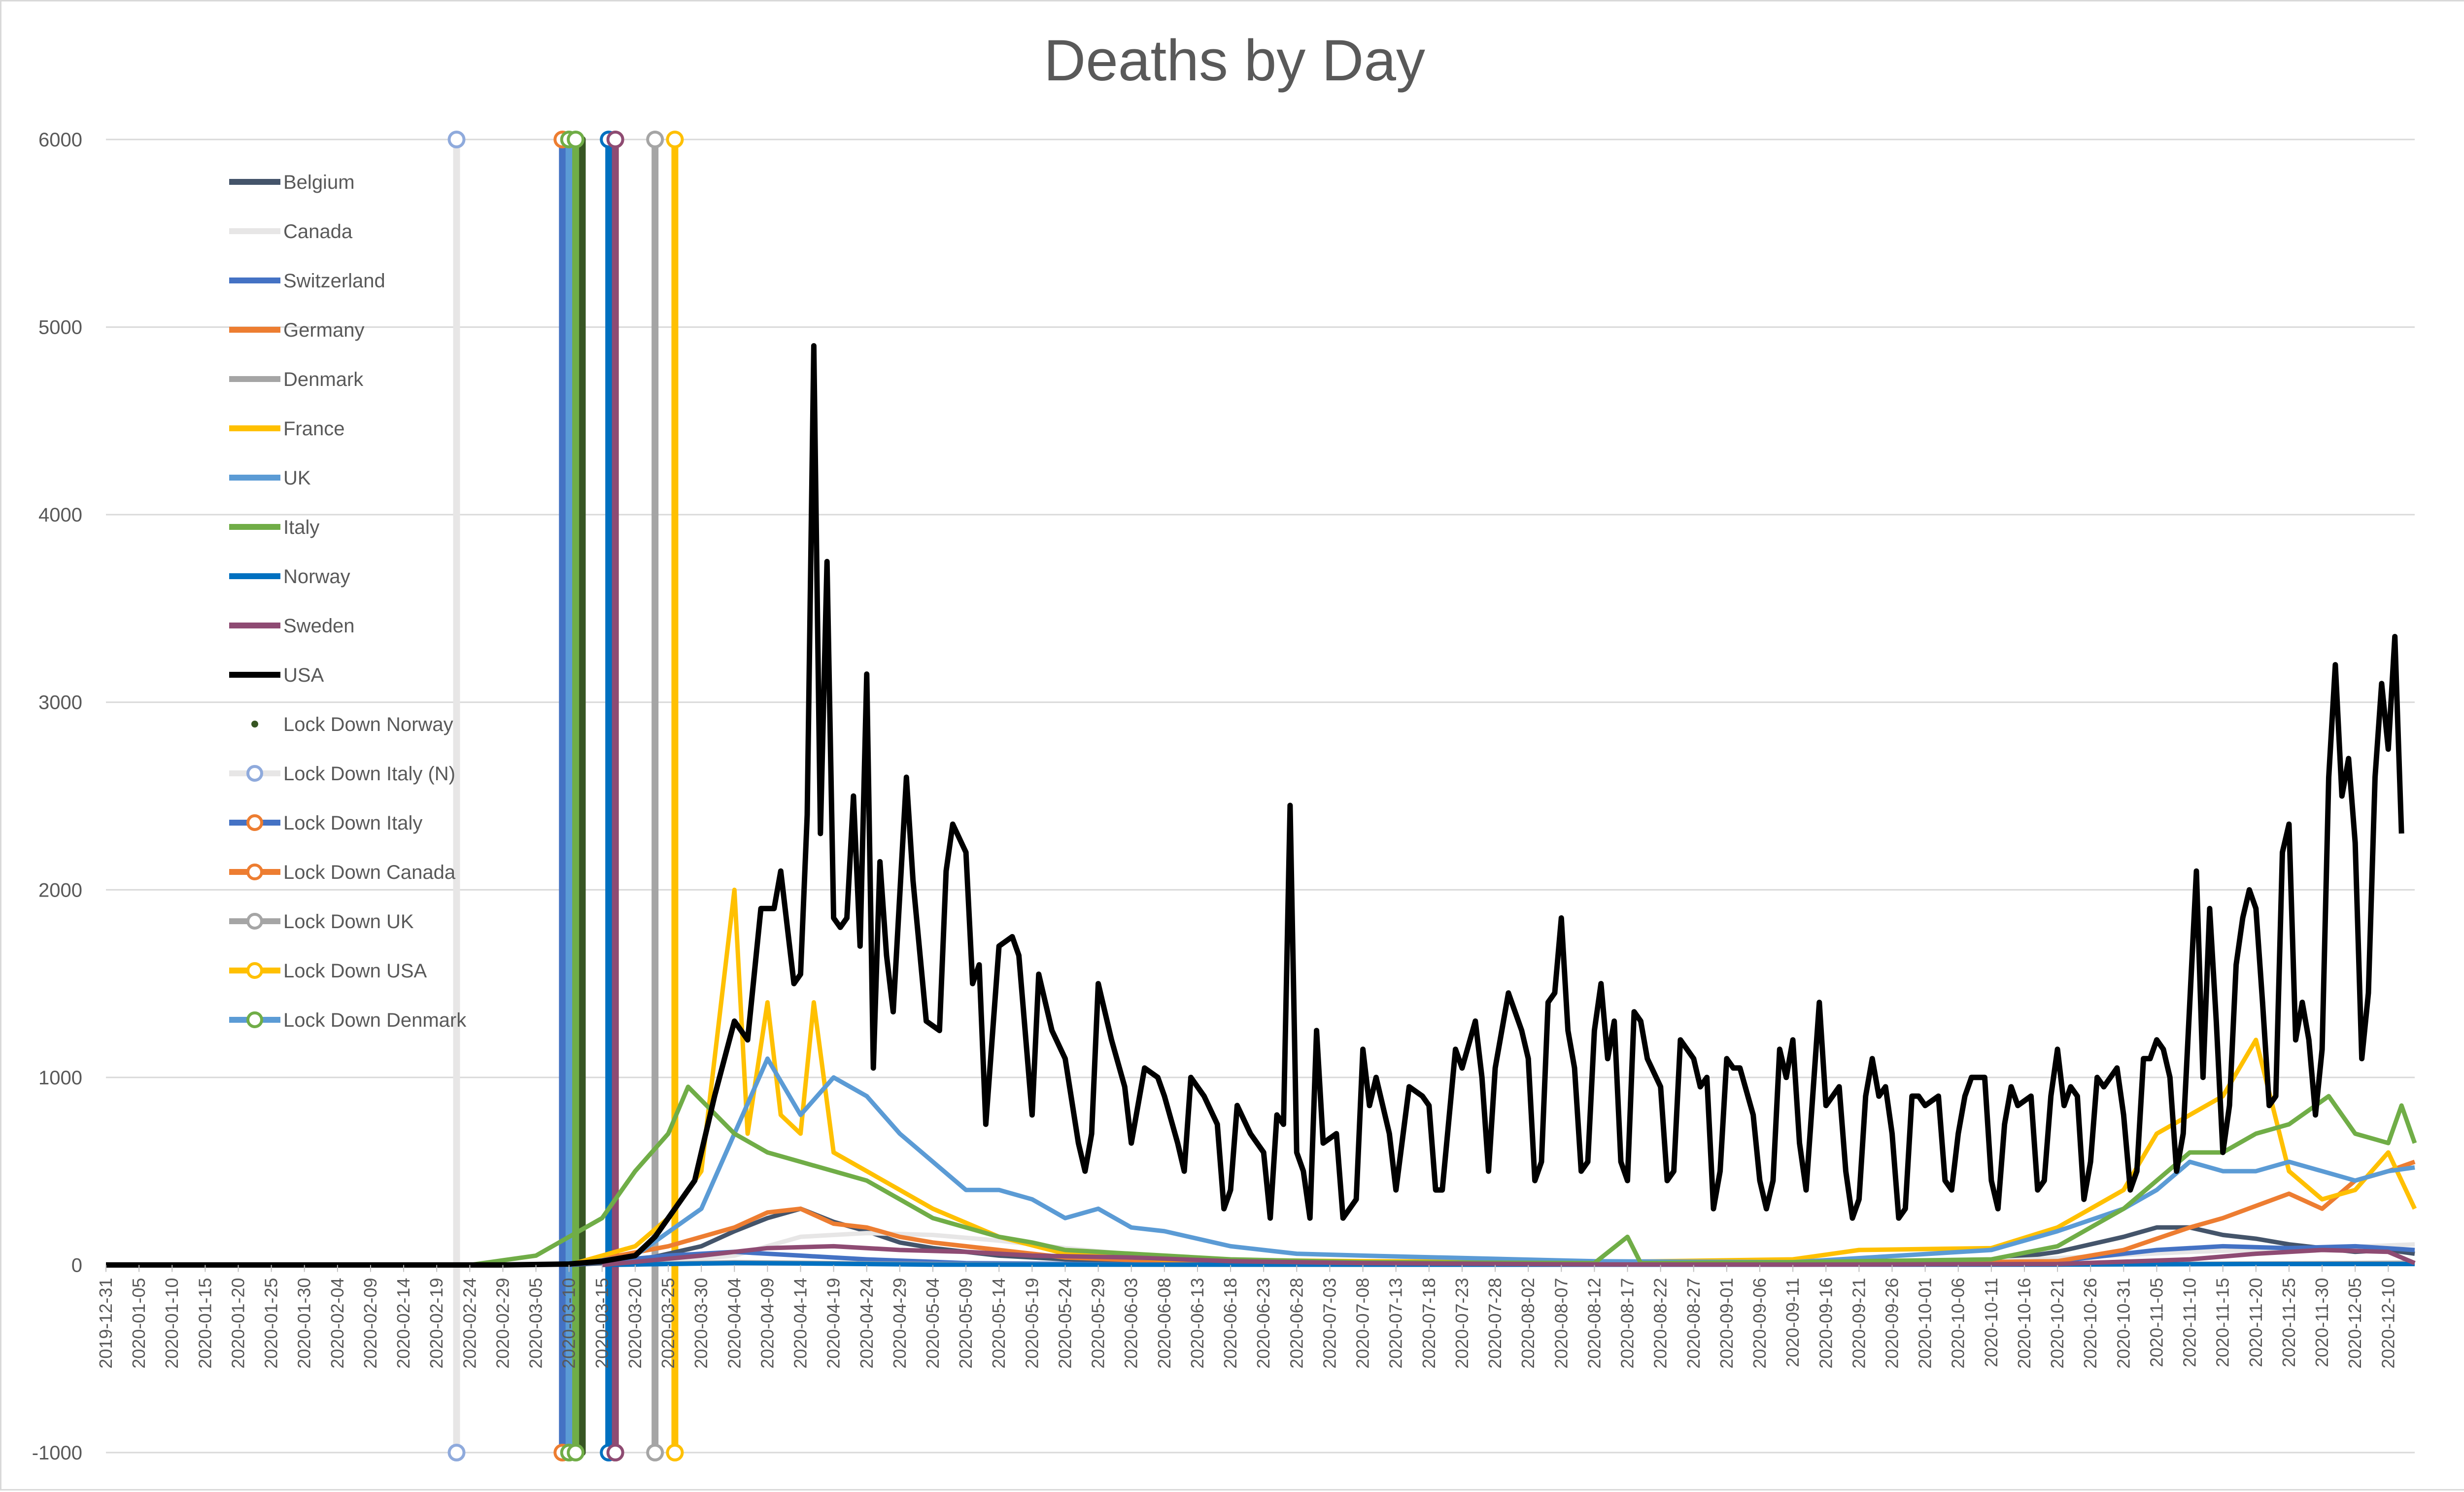 The height and width of the screenshot is (1492, 2464). I want to click on x-tick-label: 2020-04-29, so click(900, 1323).